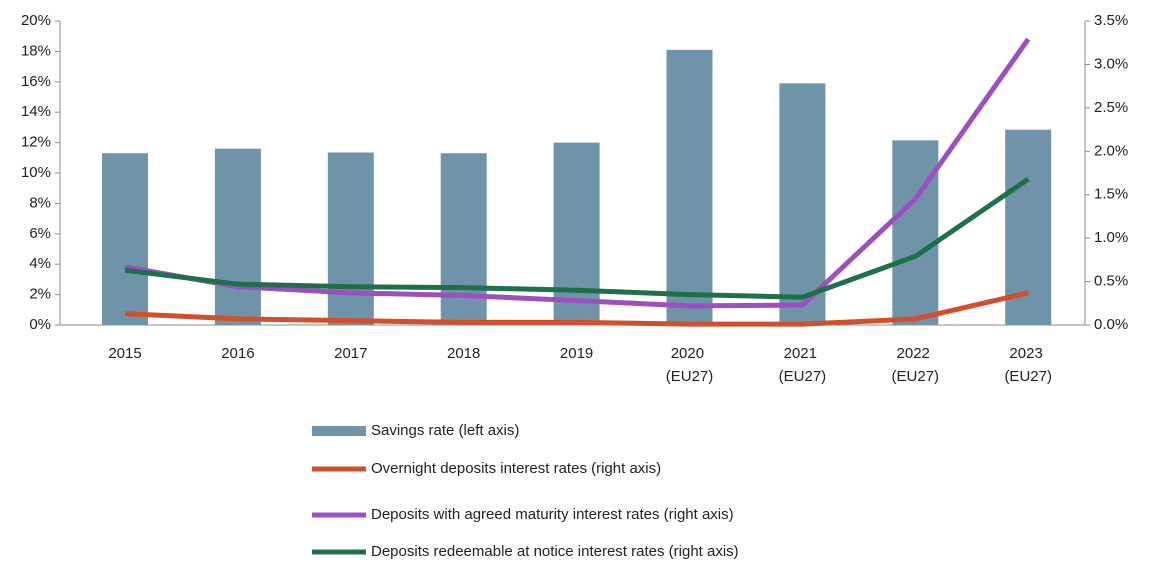 This screenshot has height=565, width=1149. Describe the element at coordinates (445, 430) in the screenshot. I see `legend-label: Savings rate (left axis)` at that location.